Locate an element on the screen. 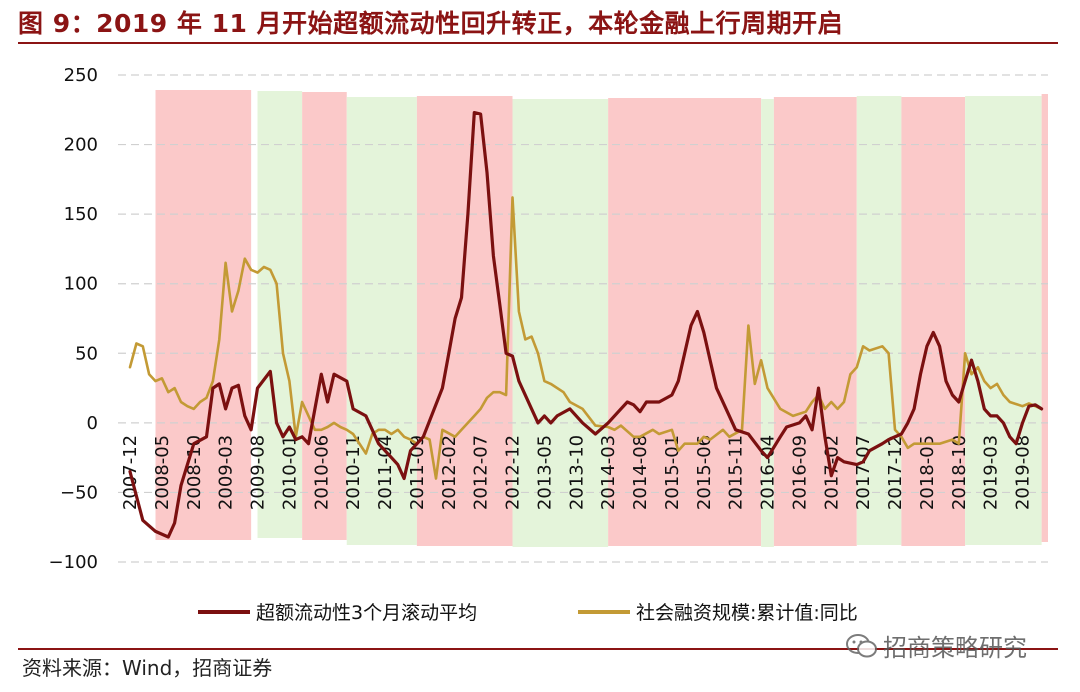  legend: 超额流动性3个月滚动平均 社会融资规模:累计值:同比 is located at coordinates (528, 613).